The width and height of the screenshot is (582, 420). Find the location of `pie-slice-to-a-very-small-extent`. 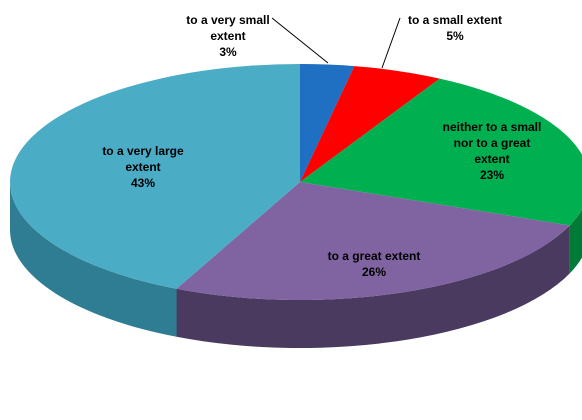

pie-slice-to-a-very-small-extent is located at coordinates (327, 123).